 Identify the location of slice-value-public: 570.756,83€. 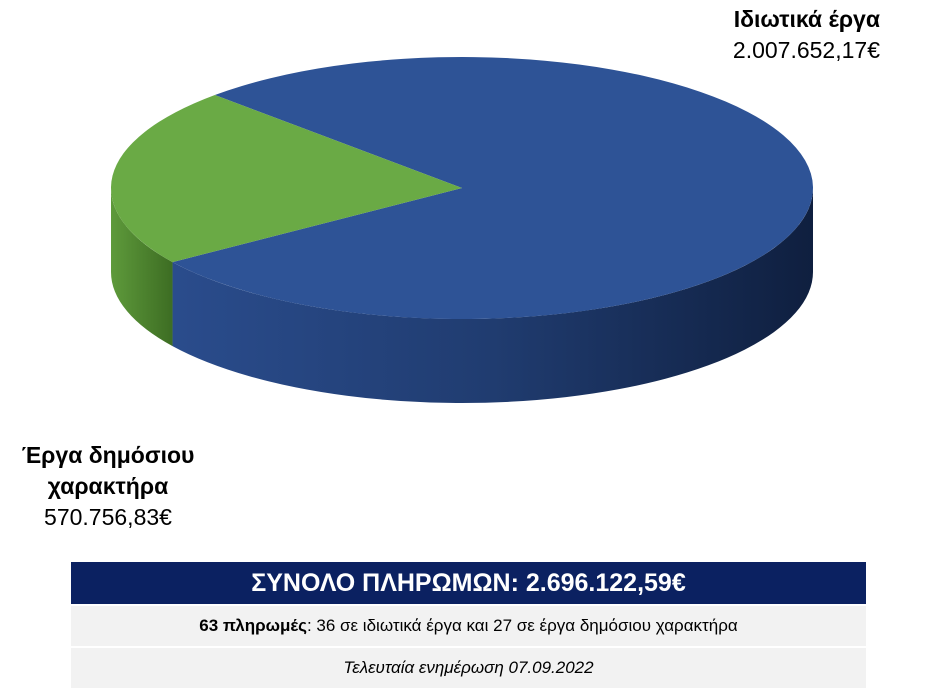
(108, 517).